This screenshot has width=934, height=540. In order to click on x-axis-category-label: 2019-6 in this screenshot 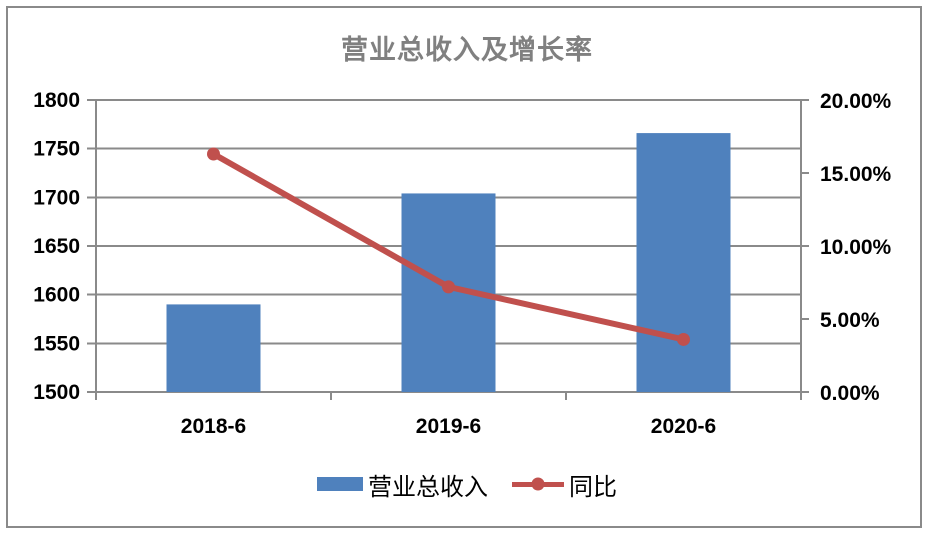, I will do `click(448, 426)`.